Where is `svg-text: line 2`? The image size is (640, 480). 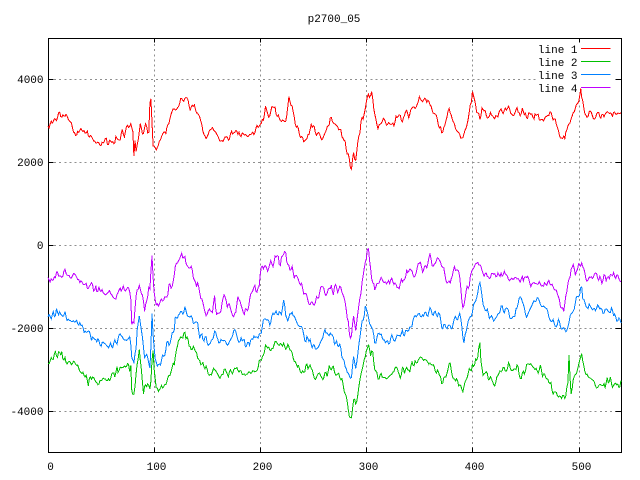
svg-text: line 2 is located at coordinates (558, 64).